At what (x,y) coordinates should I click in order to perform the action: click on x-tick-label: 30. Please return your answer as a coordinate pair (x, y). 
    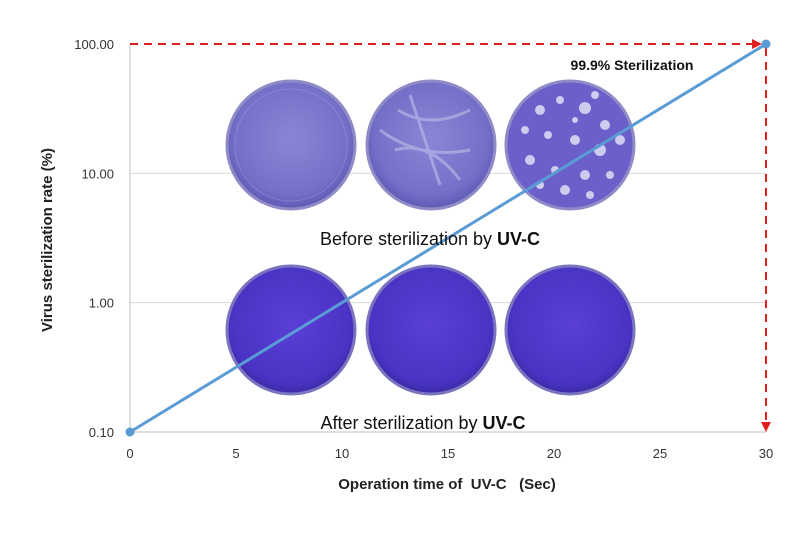
    Looking at the image, I should click on (766, 453).